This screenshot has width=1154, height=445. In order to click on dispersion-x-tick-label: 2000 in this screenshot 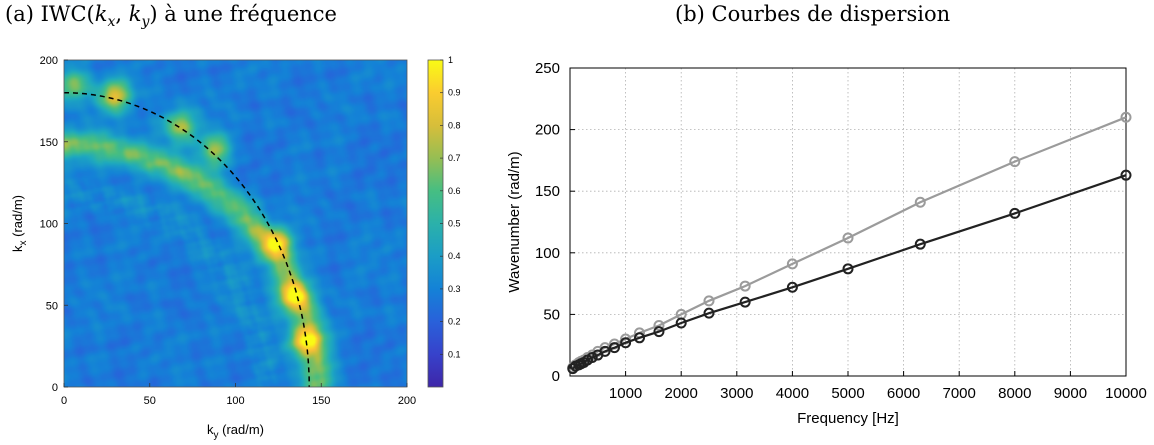, I will do `click(681, 393)`.